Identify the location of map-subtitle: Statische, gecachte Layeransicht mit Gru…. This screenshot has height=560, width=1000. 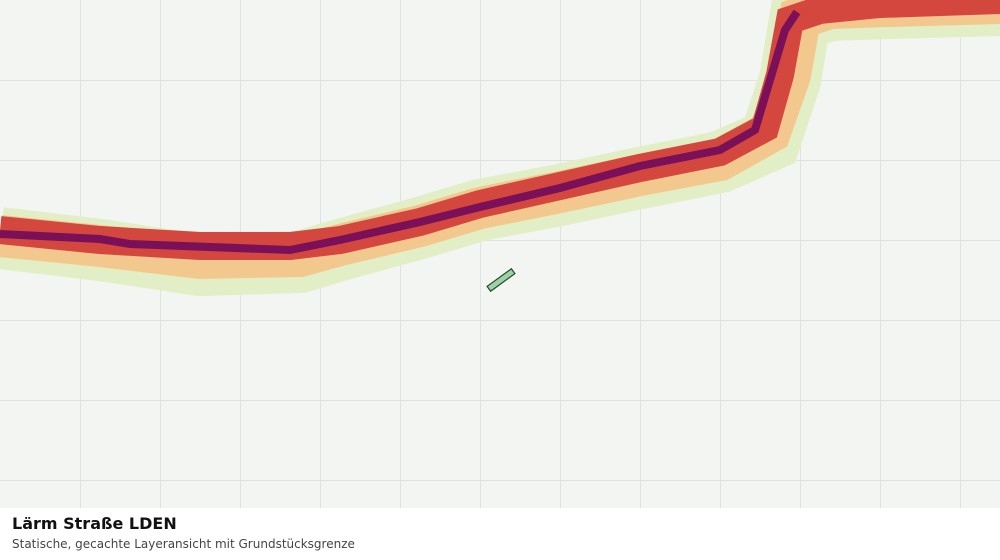
(183, 544).